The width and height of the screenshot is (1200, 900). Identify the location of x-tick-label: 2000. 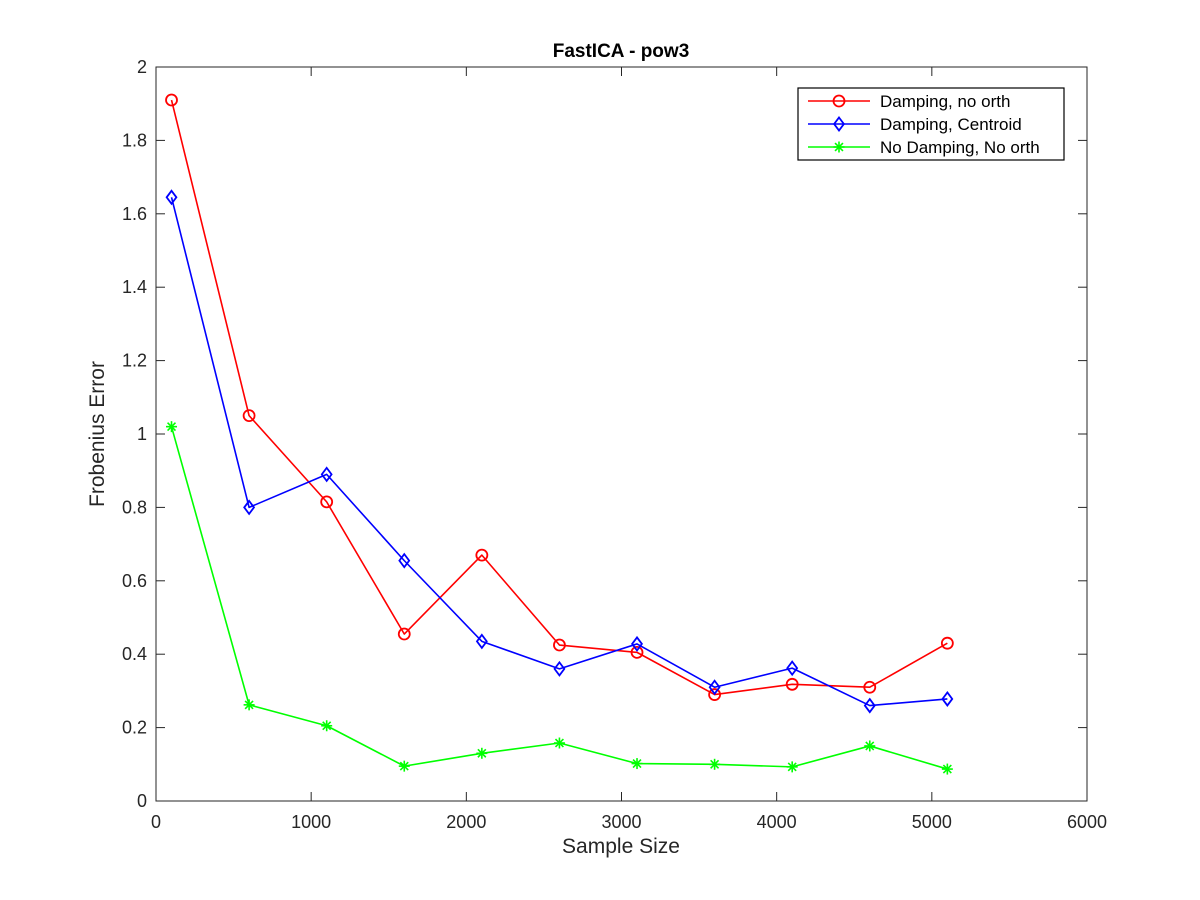
(466, 822).